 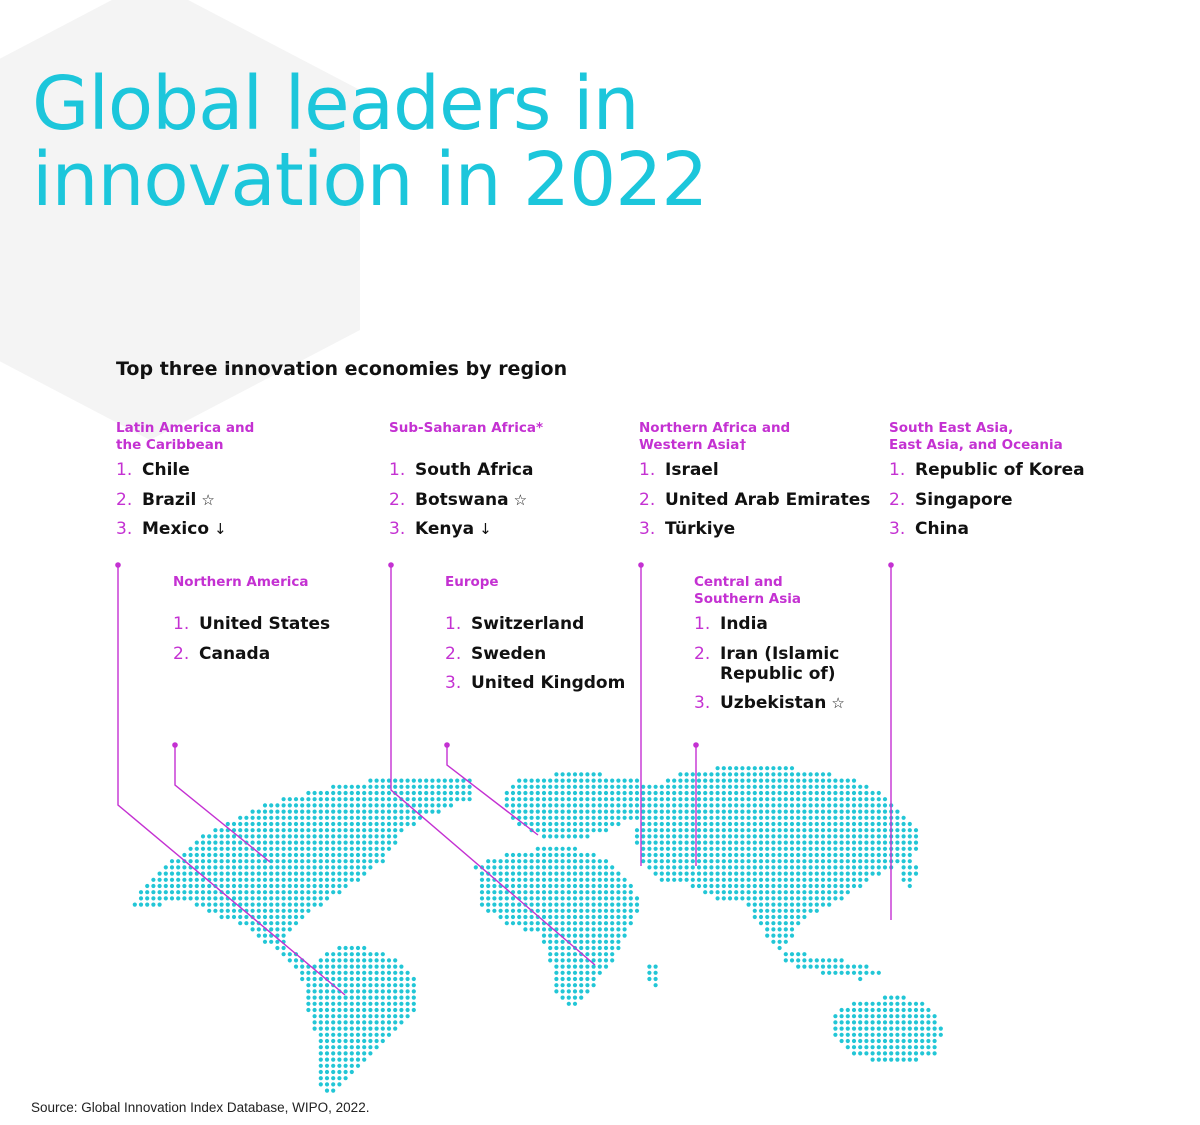 I want to click on ranking-list: 1. Republic of Korea 2. Singapore 3. China, so click(x=1014, y=499).